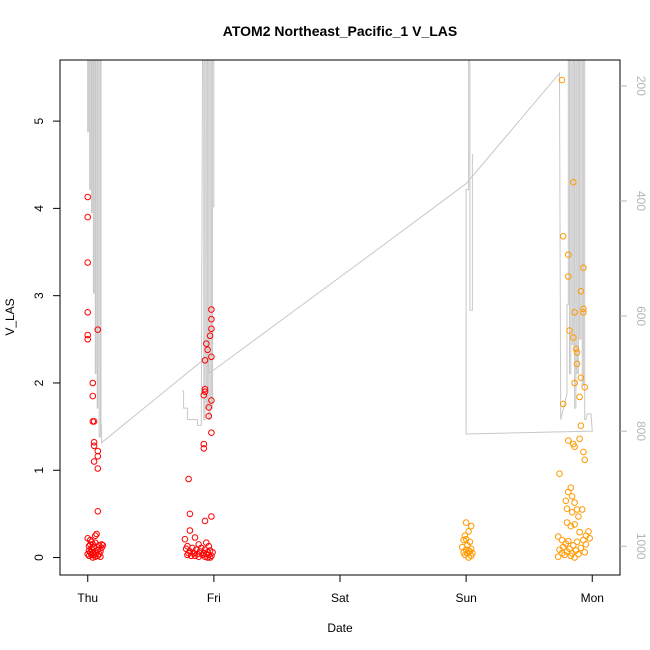 This screenshot has width=650, height=650. What do you see at coordinates (10, 316) in the screenshot?
I see `y-axis-label: V_LAS` at bounding box center [10, 316].